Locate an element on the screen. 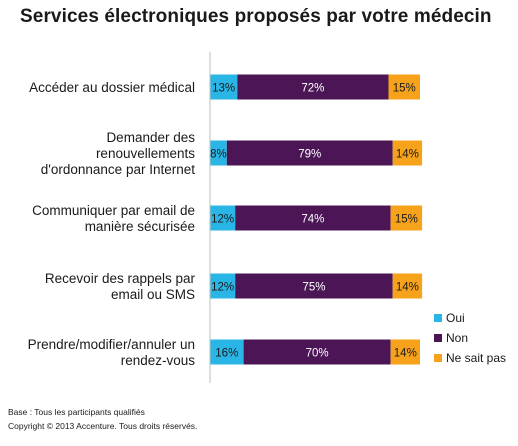 This screenshot has height=446, width=518. category-label-line: renouvellements is located at coordinates (145, 153).